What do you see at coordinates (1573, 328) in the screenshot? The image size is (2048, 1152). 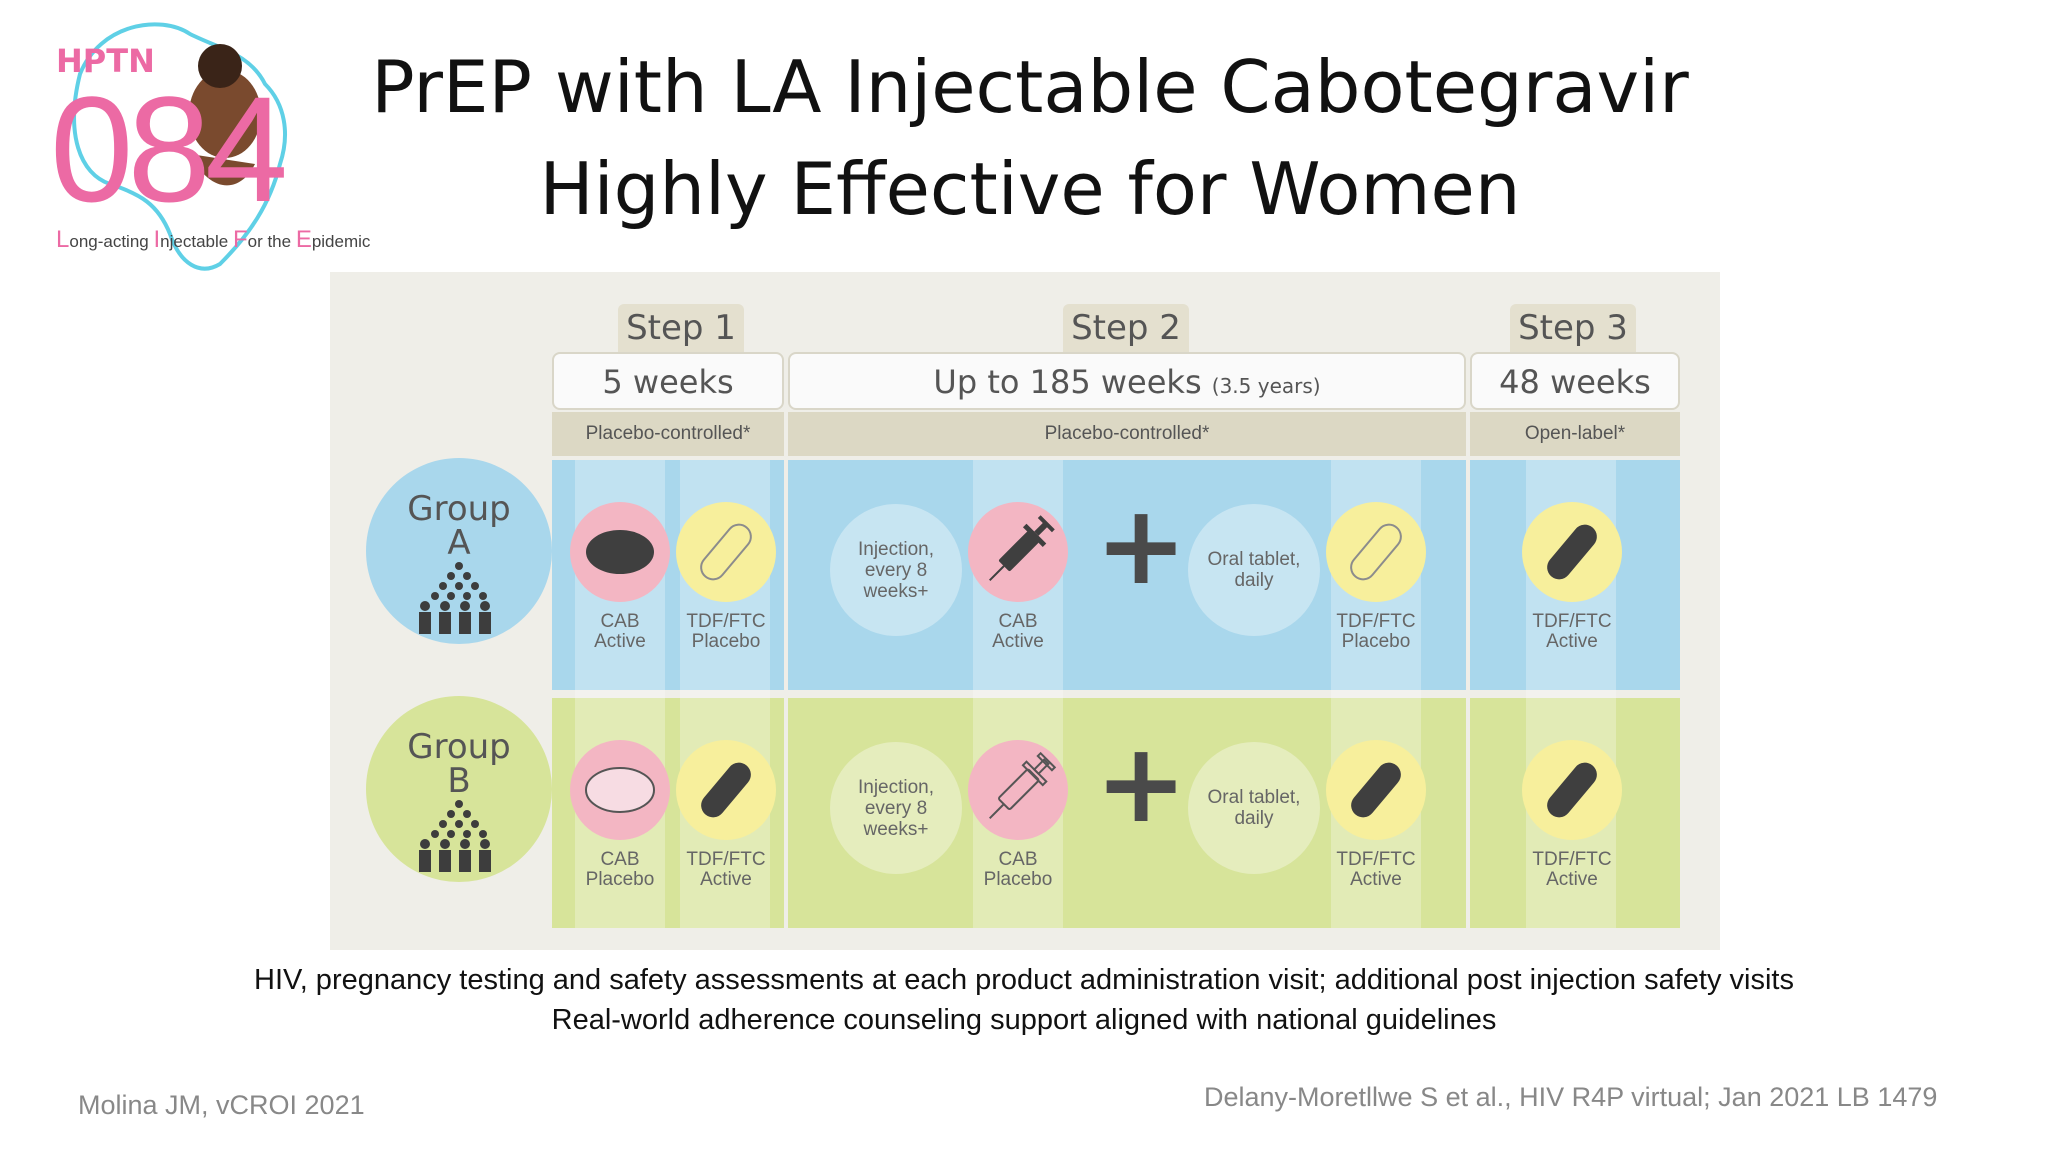 I see `step-3-tab: Step 3` at bounding box center [1573, 328].